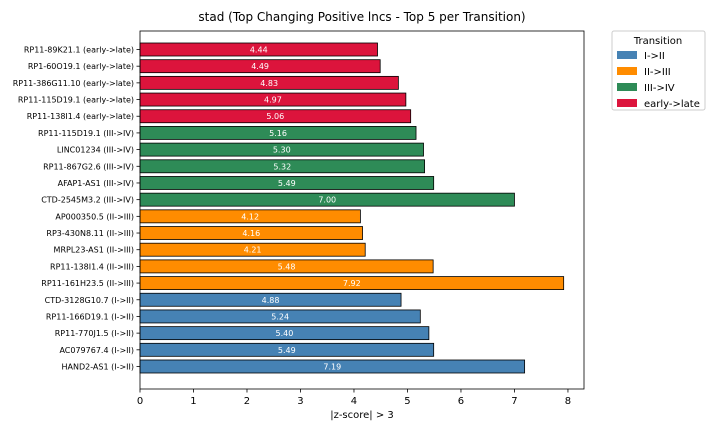 The image size is (720, 432). What do you see at coordinates (659, 88) in the screenshot?
I see `legend-label: III->IV` at bounding box center [659, 88].